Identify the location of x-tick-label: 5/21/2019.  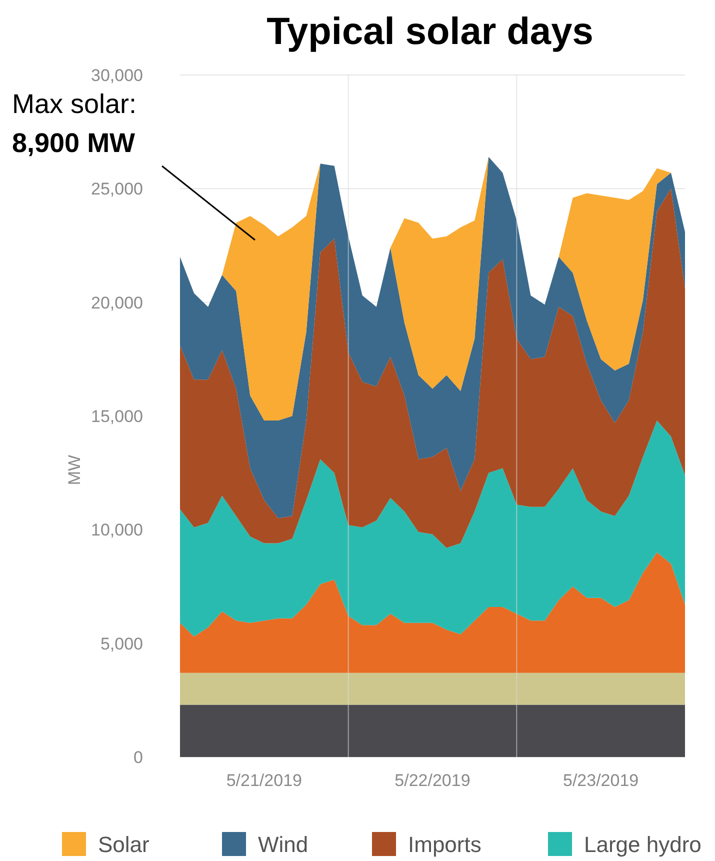
(264, 780).